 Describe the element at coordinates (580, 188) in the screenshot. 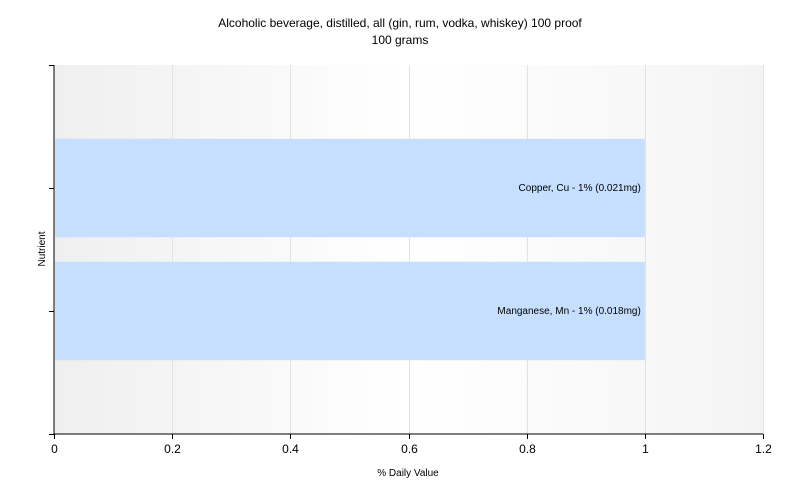

I see `bar-label: Copper, Cu - 1% (0.021mg)` at that location.